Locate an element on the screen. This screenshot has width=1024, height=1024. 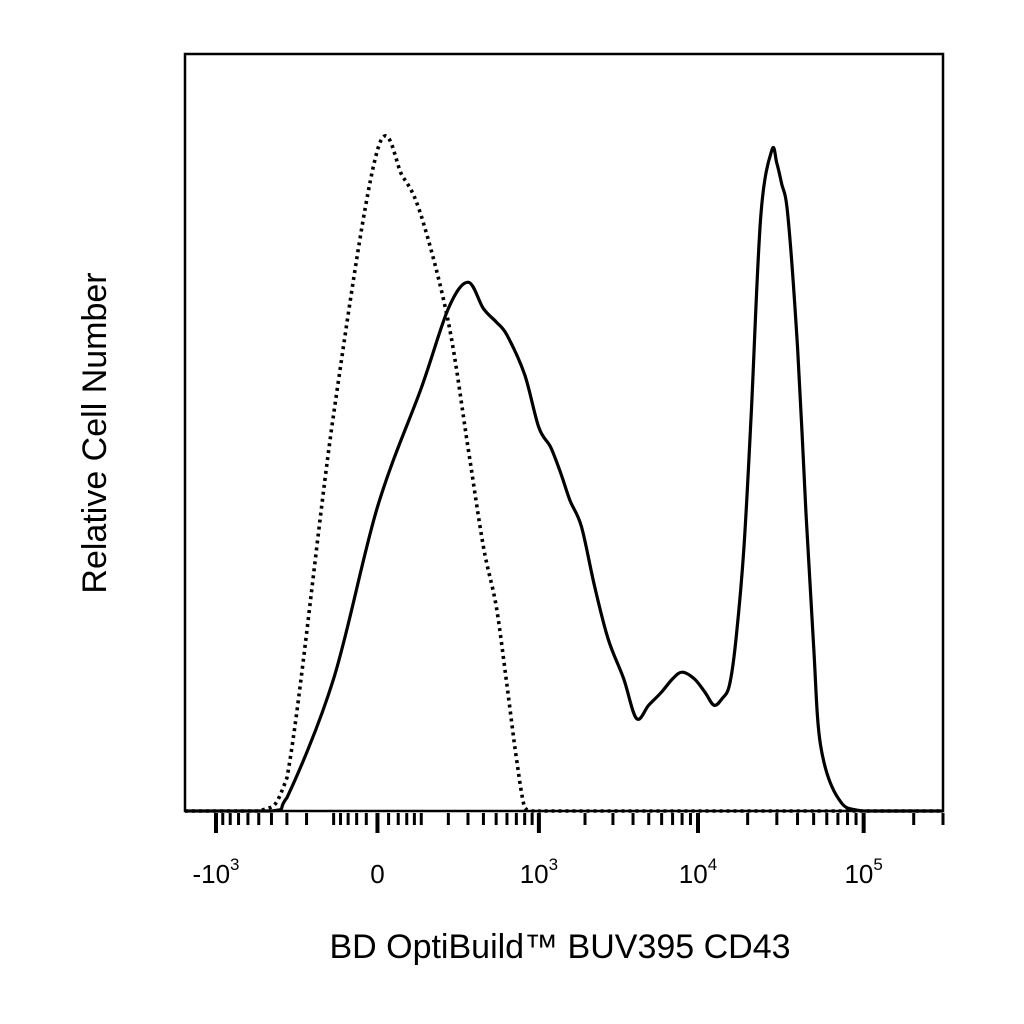
x-tick-label: 0 is located at coordinates (377, 874).